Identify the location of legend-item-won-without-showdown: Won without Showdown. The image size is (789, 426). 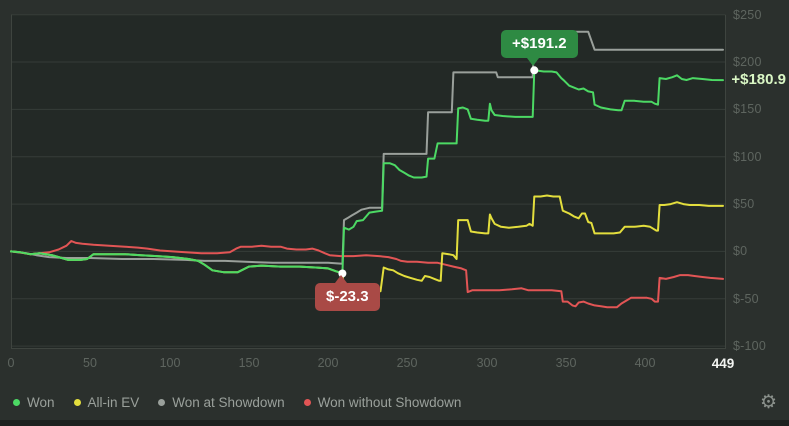
(382, 402).